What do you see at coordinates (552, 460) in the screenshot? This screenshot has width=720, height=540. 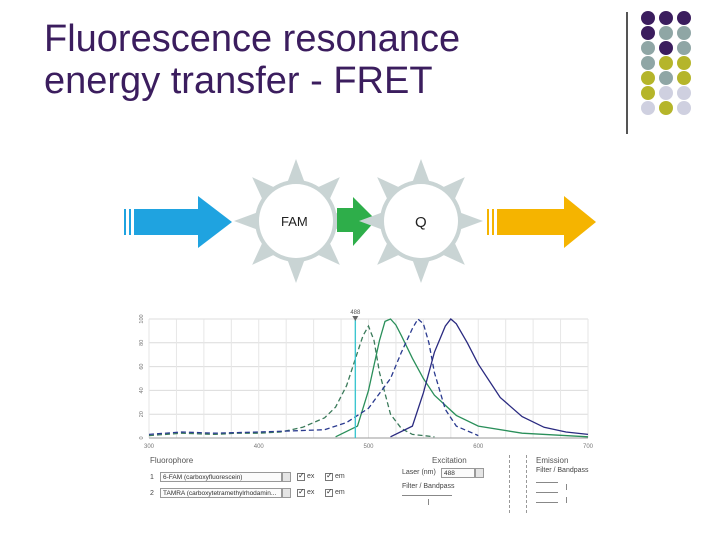 I see `emission-header: Emission` at bounding box center [552, 460].